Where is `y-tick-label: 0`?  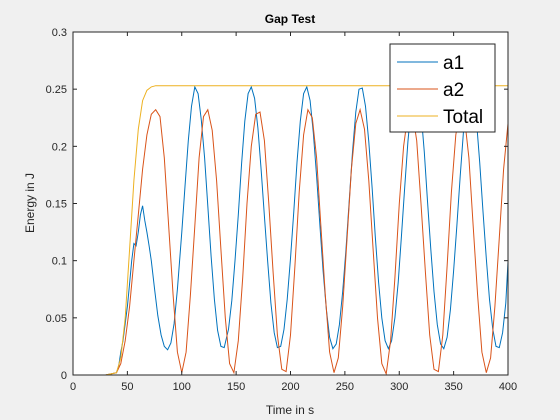
y-tick-label: 0 is located at coordinates (64, 376).